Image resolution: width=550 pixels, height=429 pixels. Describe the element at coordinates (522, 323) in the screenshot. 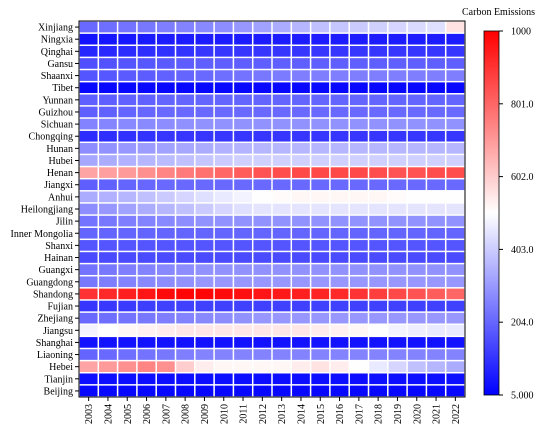

I see `colorbar-tick-label: 204.0` at that location.